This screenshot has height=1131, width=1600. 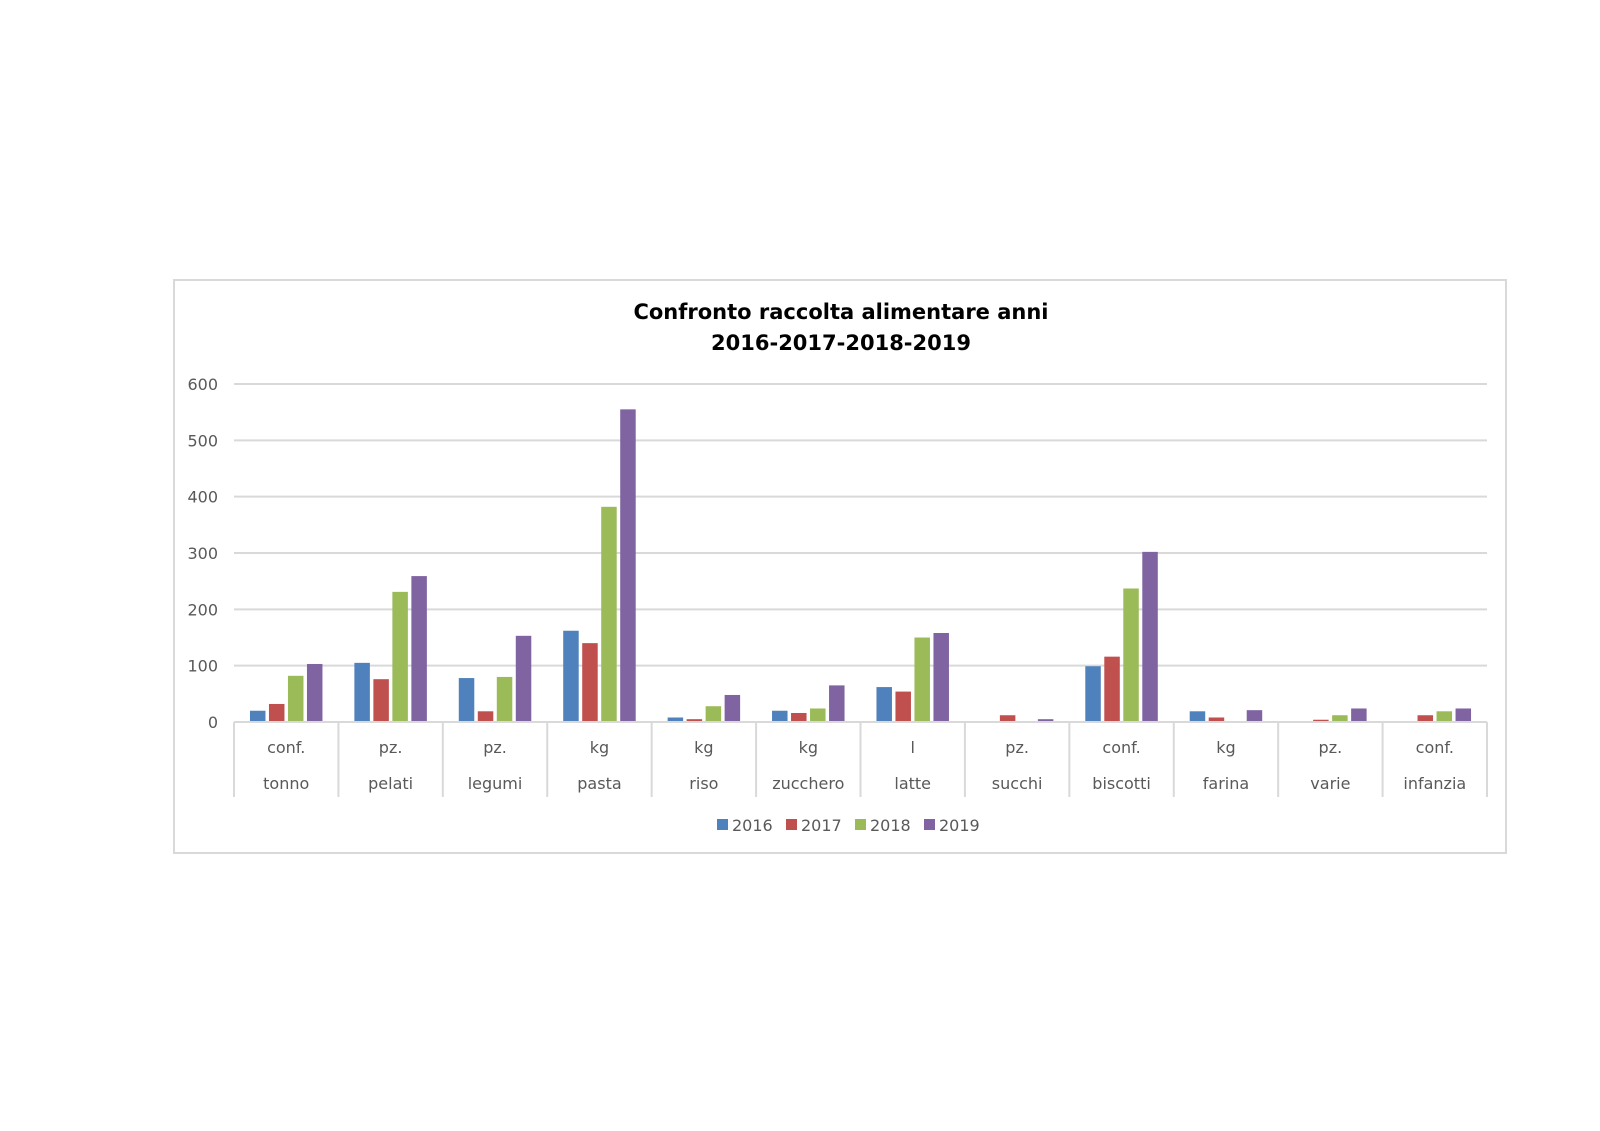 I want to click on category-name-label: riso, so click(x=703, y=783).